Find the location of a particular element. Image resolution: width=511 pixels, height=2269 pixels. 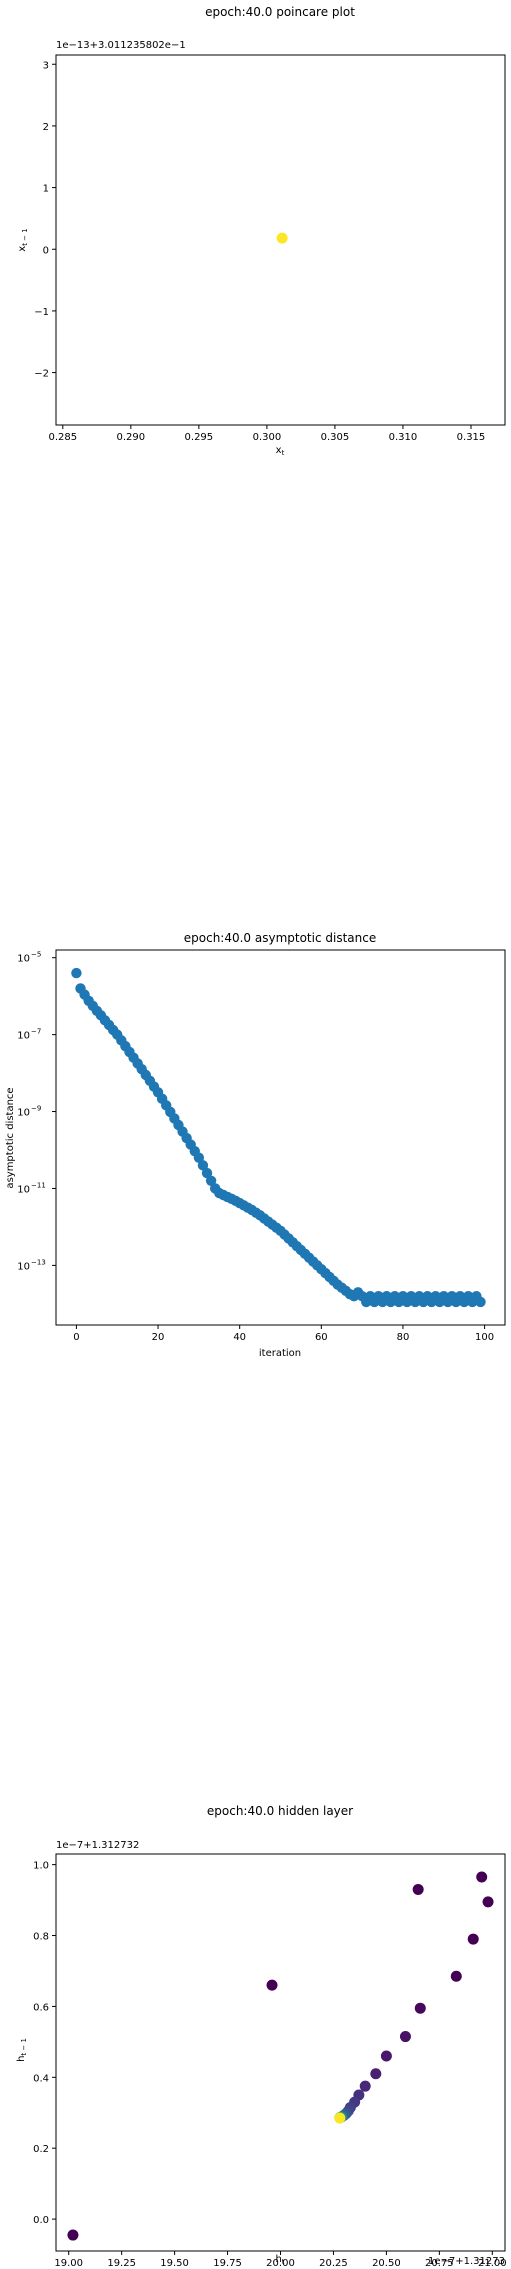

chart-2-y-tick-exponent: −11 is located at coordinates (38, 1185).